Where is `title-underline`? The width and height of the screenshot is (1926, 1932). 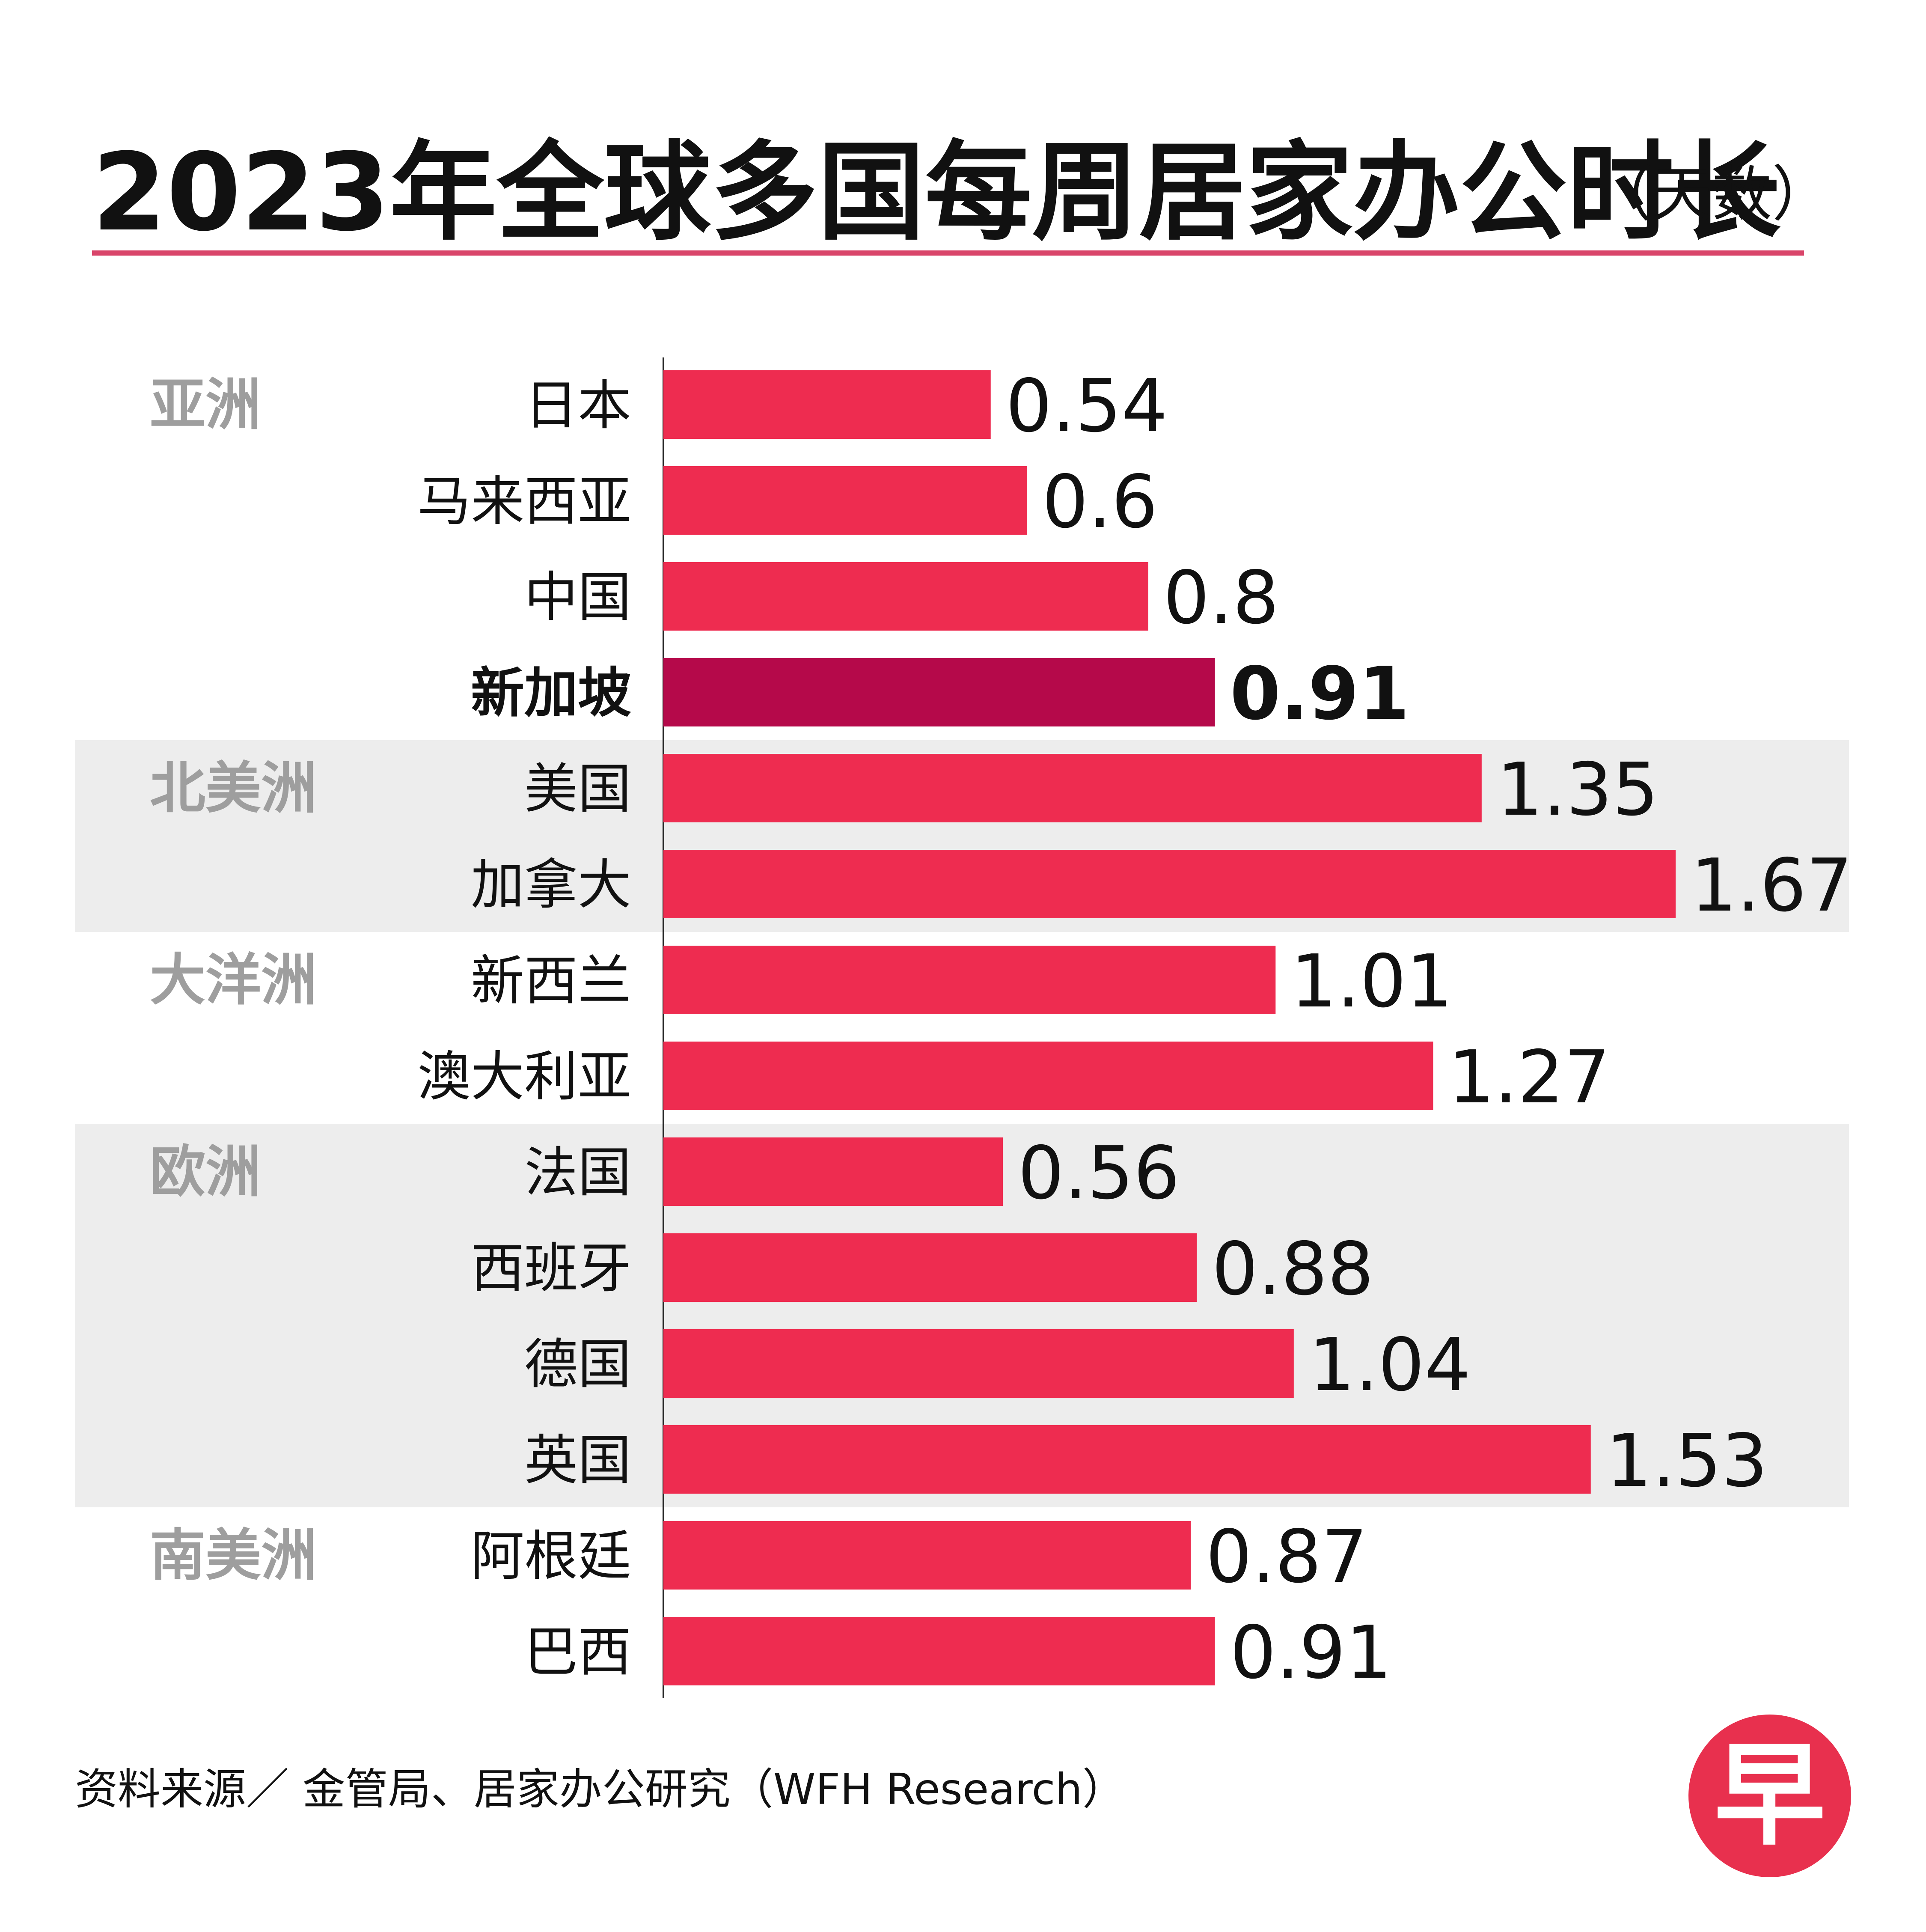
title-underline is located at coordinates (948, 253).